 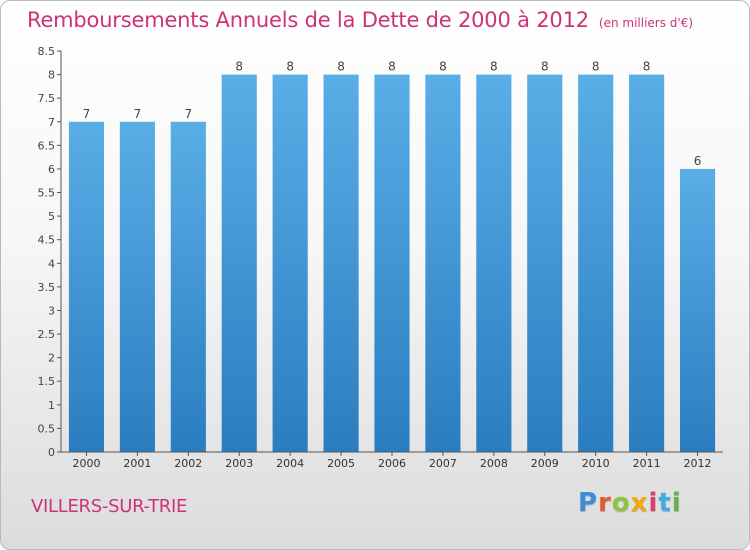 What do you see at coordinates (47, 193) in the screenshot?
I see `y-tick-label: 5.5` at bounding box center [47, 193].